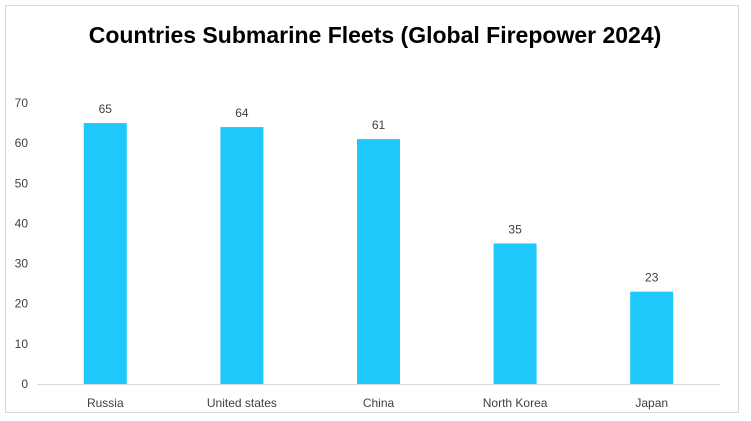  I want to click on y-tick-label: 20, so click(22, 304).